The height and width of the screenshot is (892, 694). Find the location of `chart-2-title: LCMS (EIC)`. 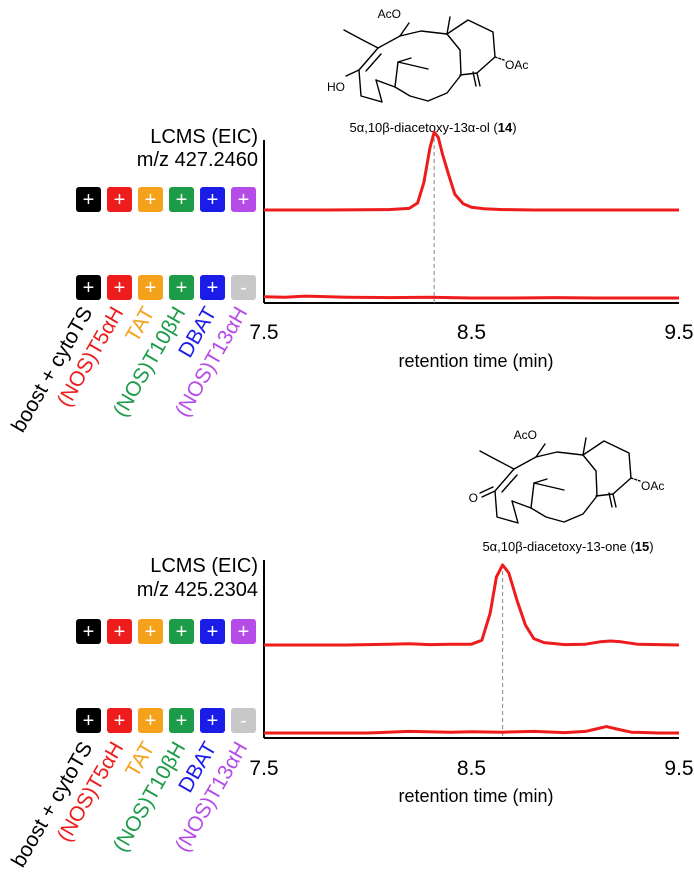

chart-2-title: LCMS (EIC) is located at coordinates (204, 566).